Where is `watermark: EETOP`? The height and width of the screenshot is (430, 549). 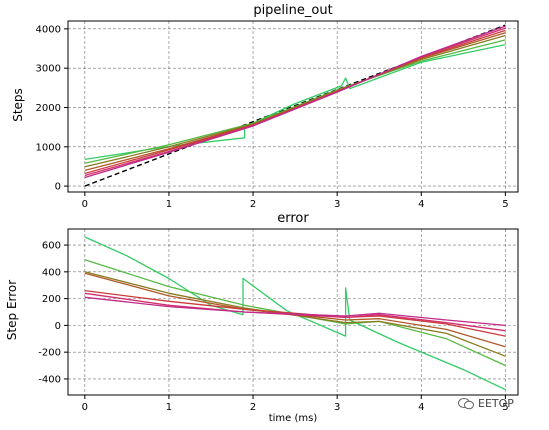
watermark: EETOP is located at coordinates (486, 403).